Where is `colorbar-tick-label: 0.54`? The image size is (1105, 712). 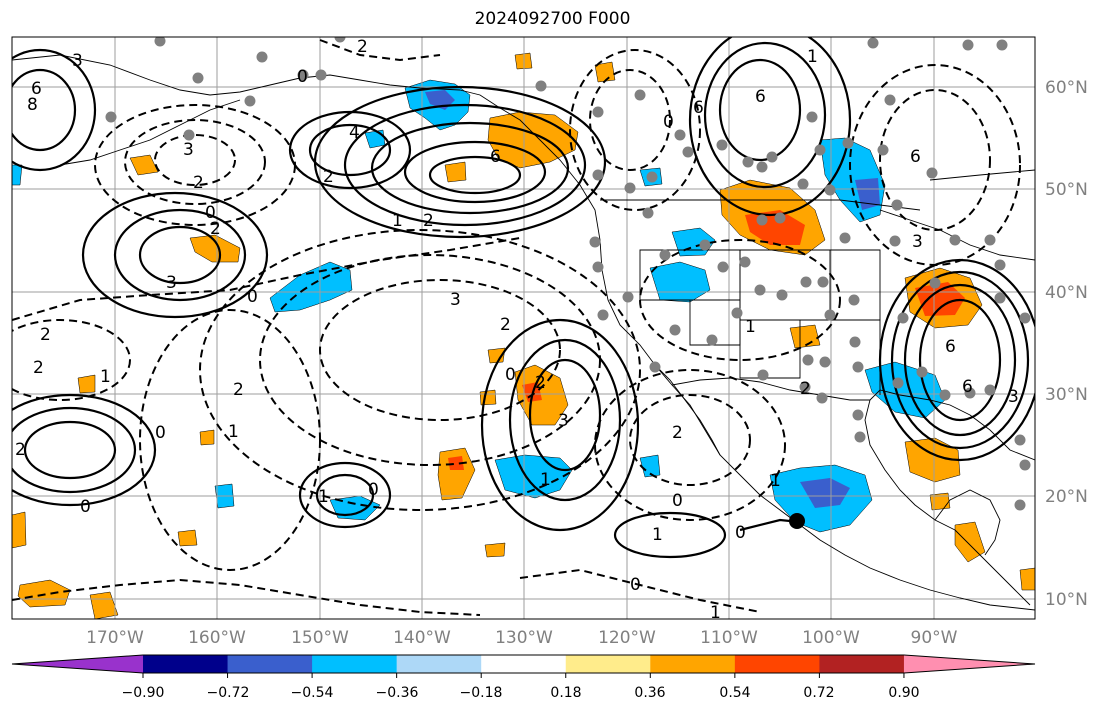
colorbar-tick-label: 0.54 is located at coordinates (734, 693).